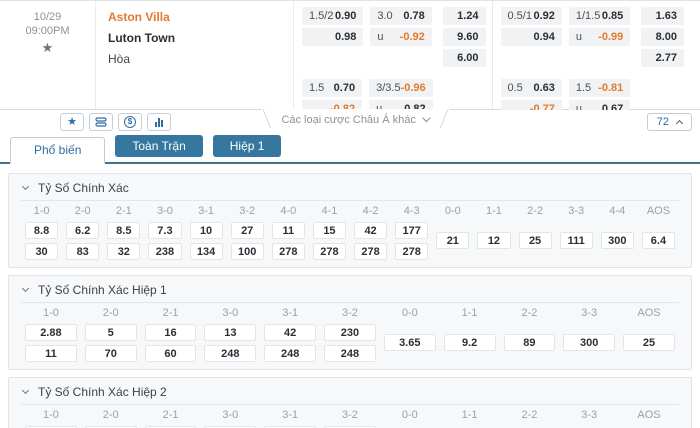 This screenshot has width=700, height=428. I want to click on handicap-odds-cell: 0.5 0.63, so click(531, 88).